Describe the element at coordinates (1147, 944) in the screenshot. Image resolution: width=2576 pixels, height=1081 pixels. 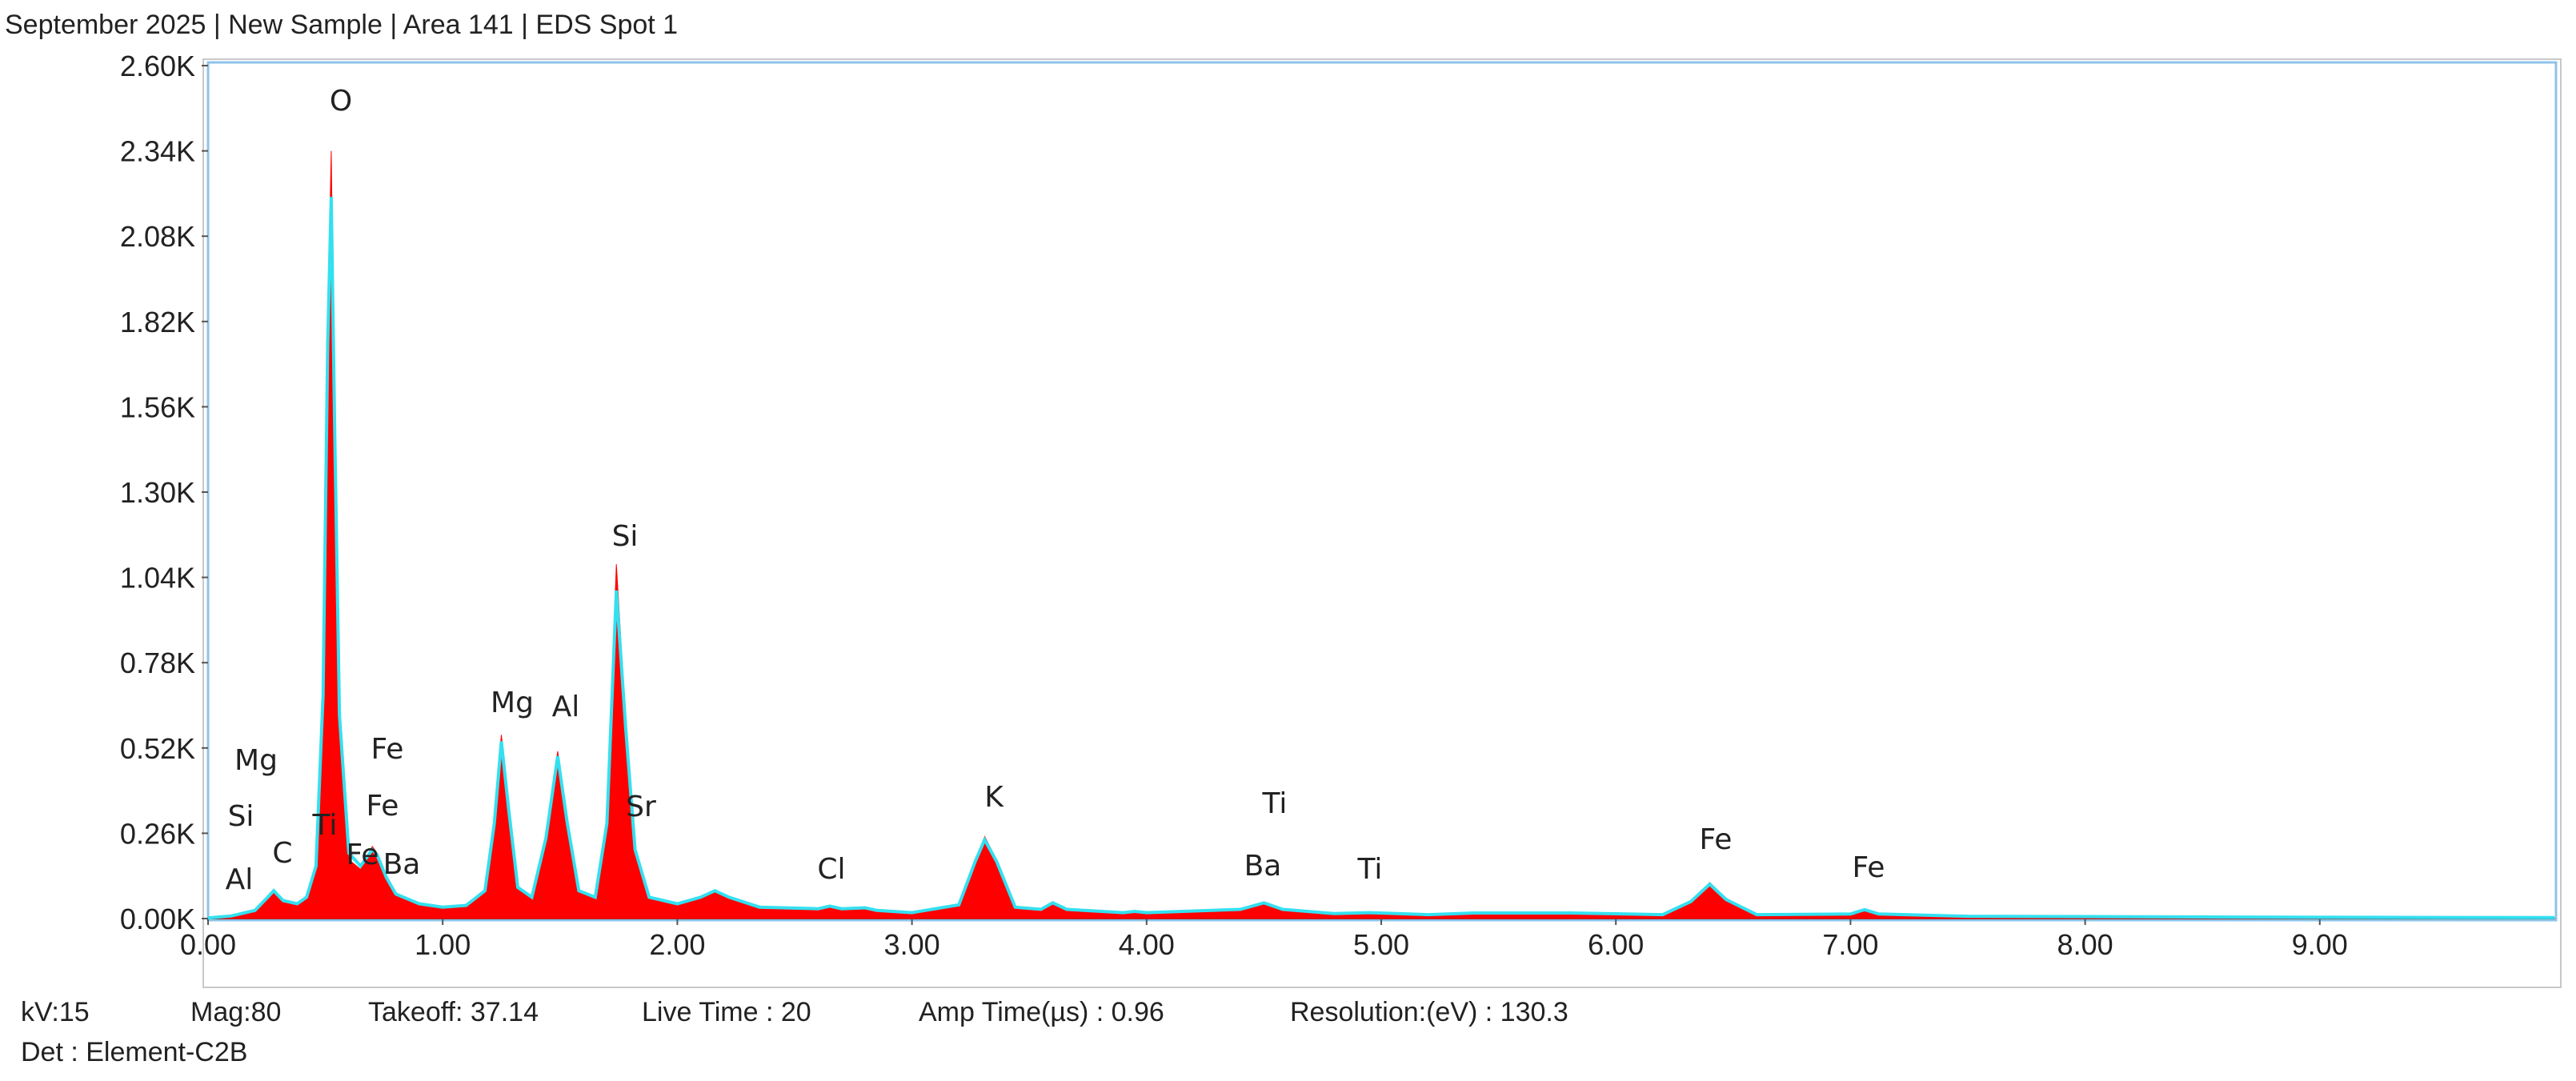
I see `x-tick-label: 4.00` at that location.